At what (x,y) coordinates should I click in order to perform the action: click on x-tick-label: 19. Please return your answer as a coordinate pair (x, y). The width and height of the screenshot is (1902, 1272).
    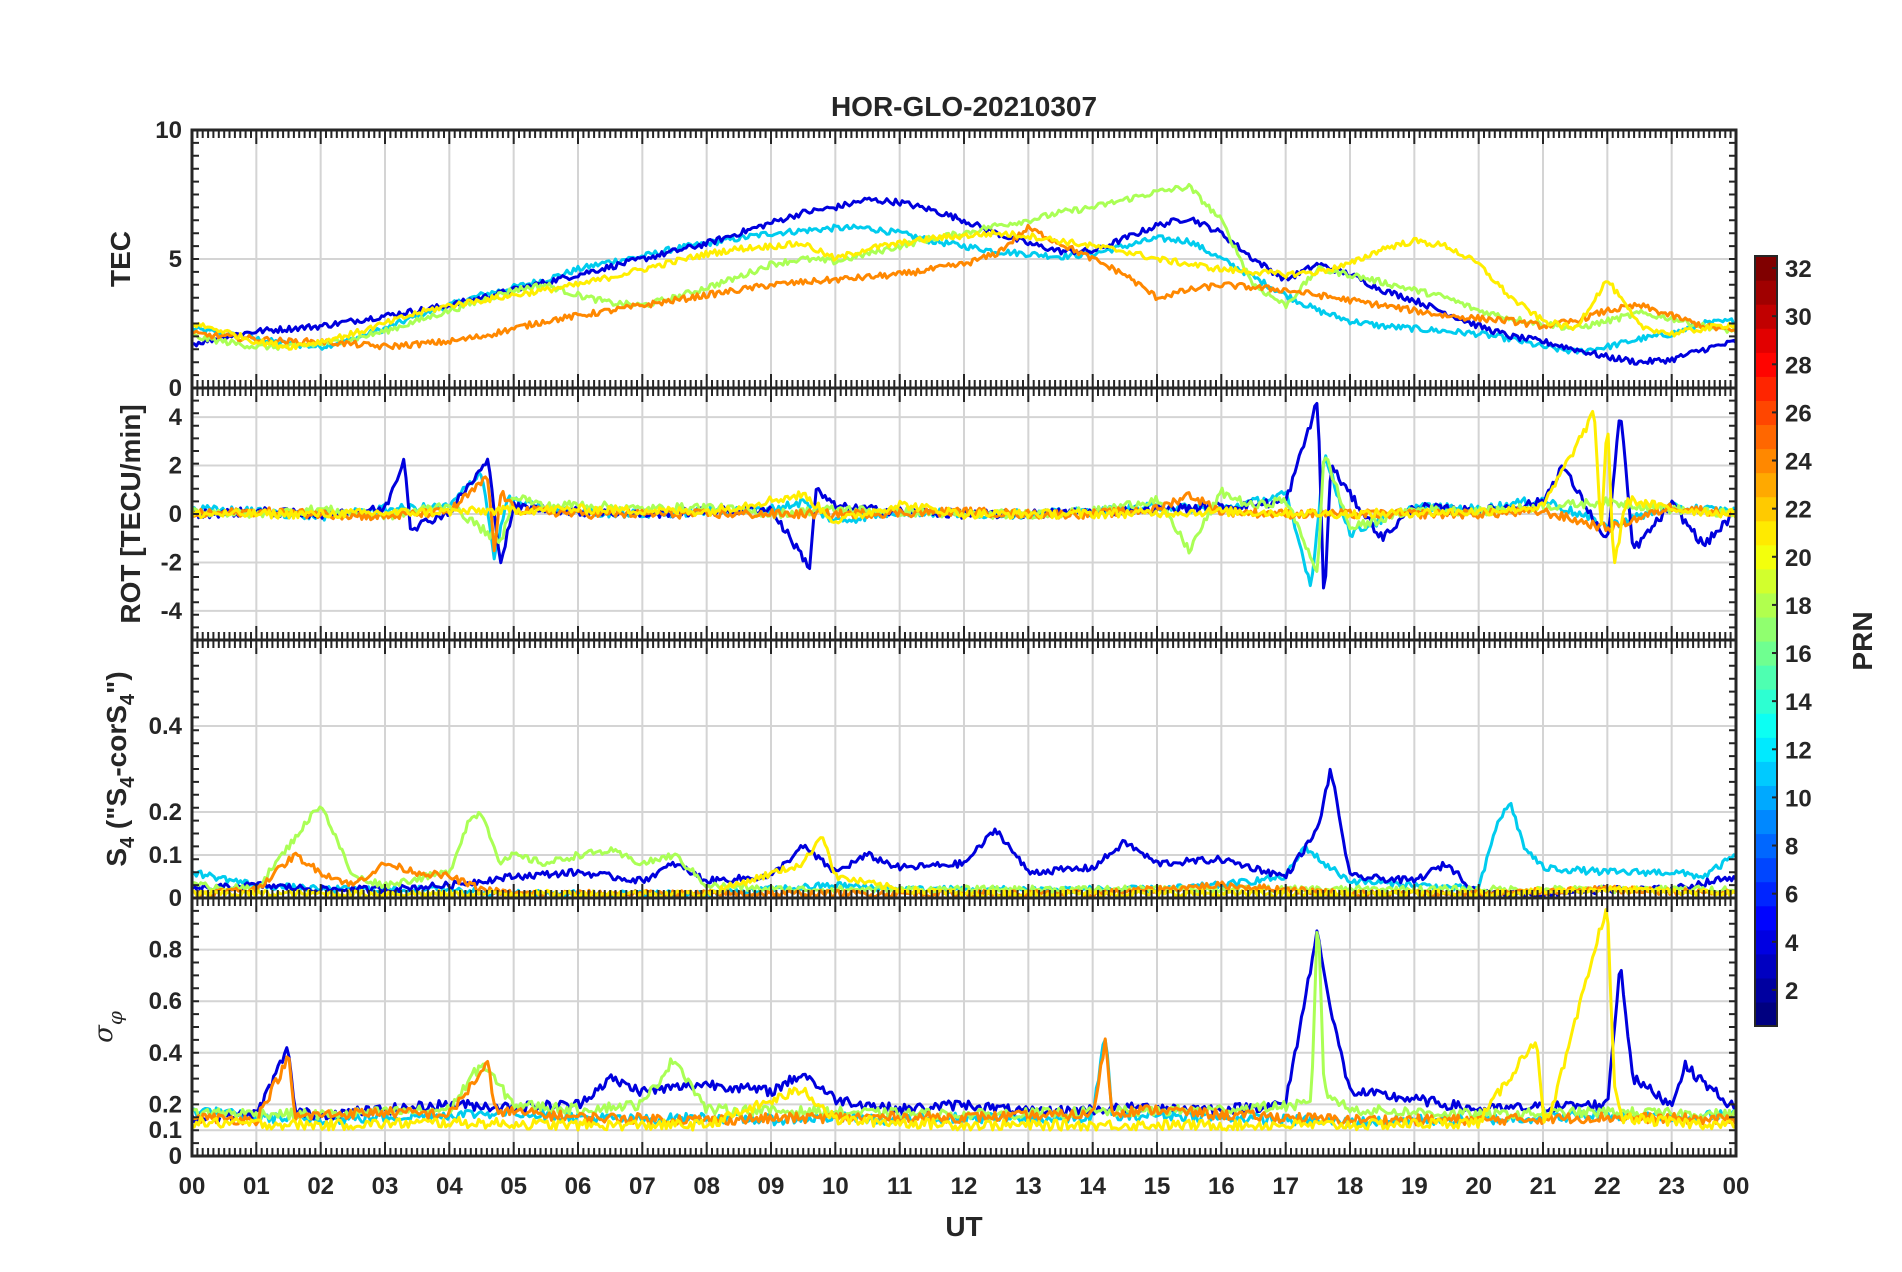
    Looking at the image, I should click on (1414, 1186).